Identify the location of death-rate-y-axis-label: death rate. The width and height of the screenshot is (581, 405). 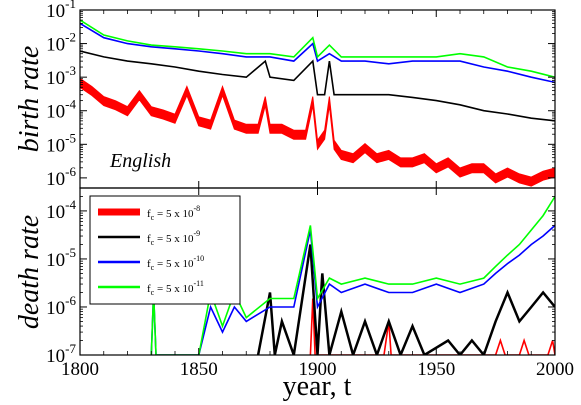
(29, 272).